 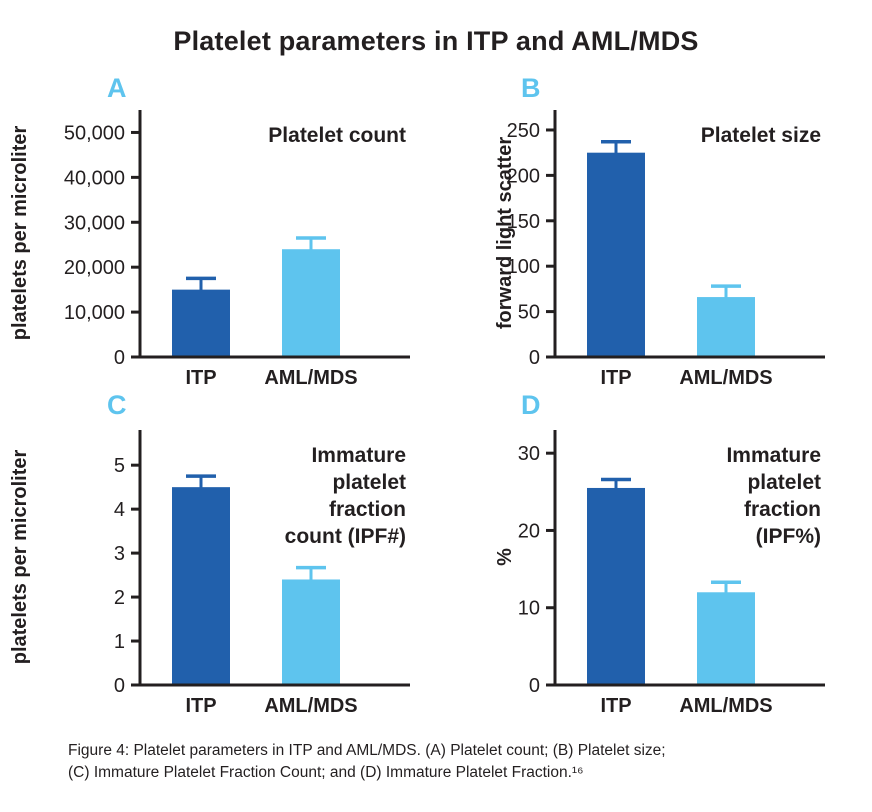 I want to click on plot-title-line: count (IPF#), so click(x=345, y=536).